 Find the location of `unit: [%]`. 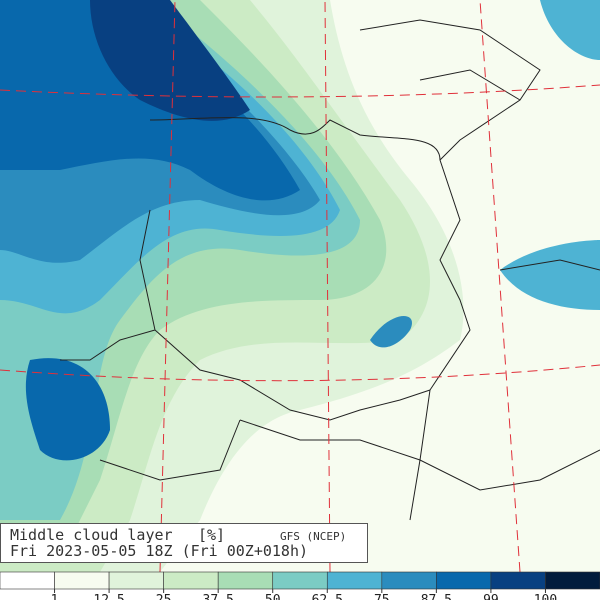

unit: [%] is located at coordinates (211, 535).